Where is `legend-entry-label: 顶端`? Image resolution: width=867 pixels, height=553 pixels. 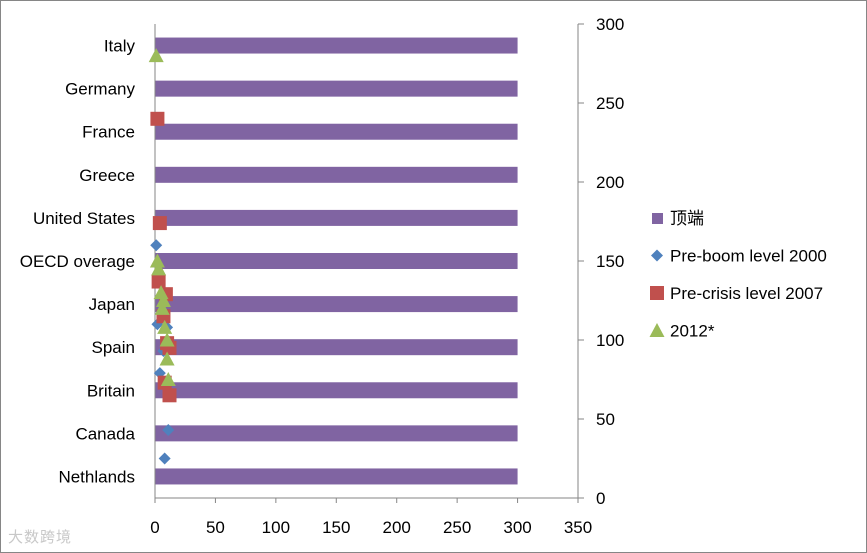 legend-entry-label: 顶端 is located at coordinates (687, 218).